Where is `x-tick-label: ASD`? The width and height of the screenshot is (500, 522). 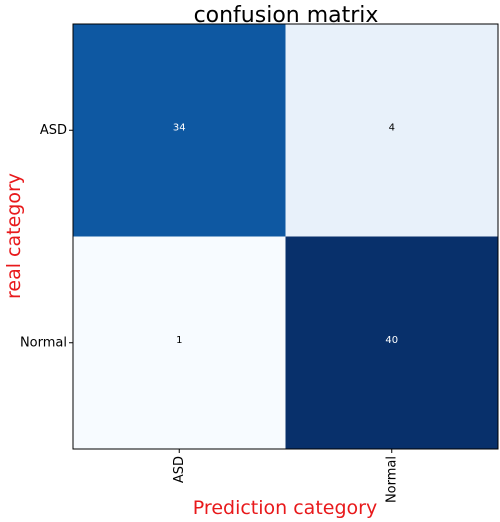
x-tick-label: ASD is located at coordinates (179, 469).